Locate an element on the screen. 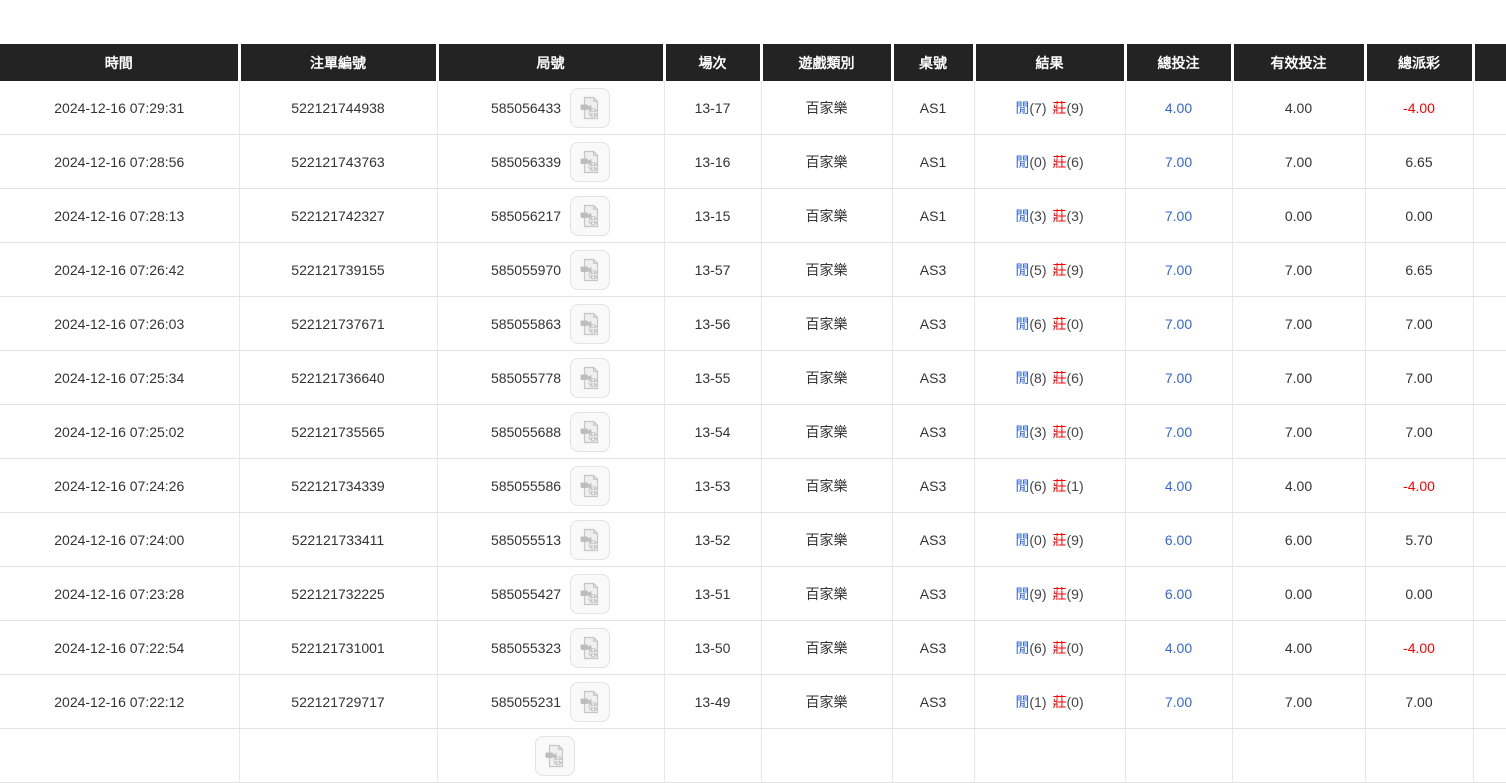 Image resolution: width=1506 pixels, height=783 pixels. bet-number-cell: 522121733411 is located at coordinates (337, 539).